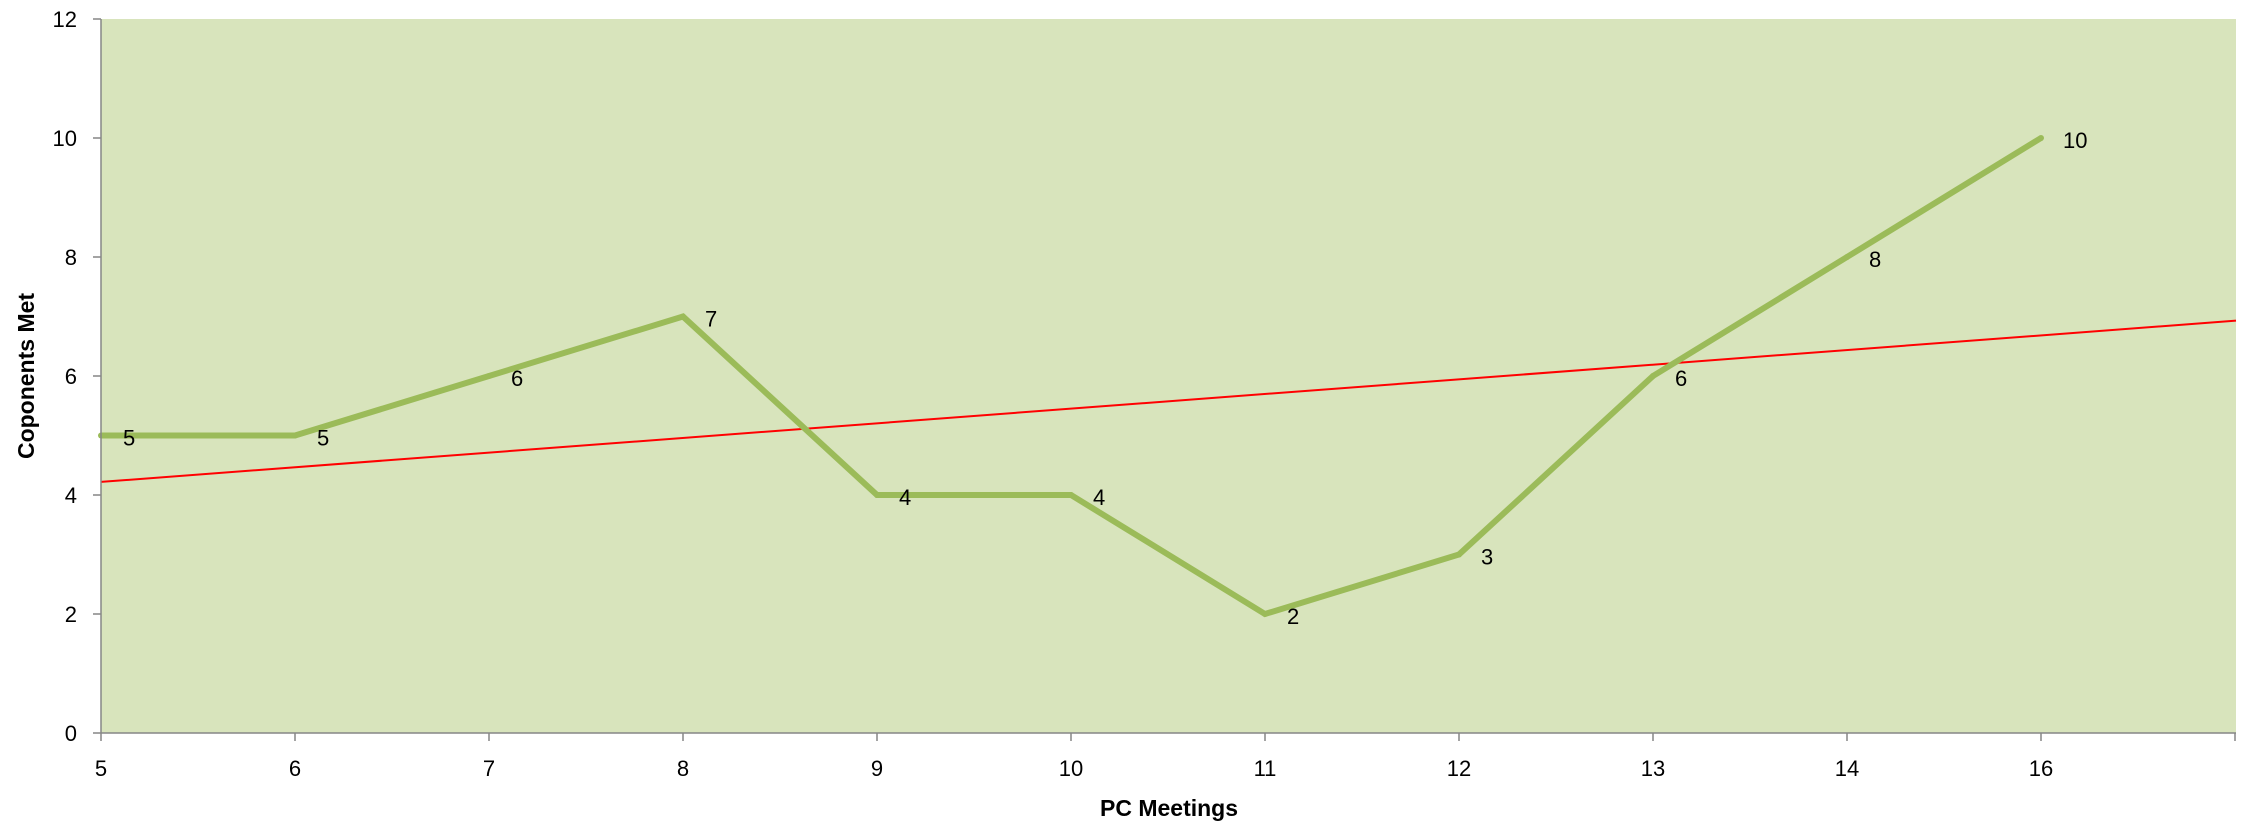 Image resolution: width=2247 pixels, height=824 pixels. I want to click on x-tick-label: 7, so click(489, 768).